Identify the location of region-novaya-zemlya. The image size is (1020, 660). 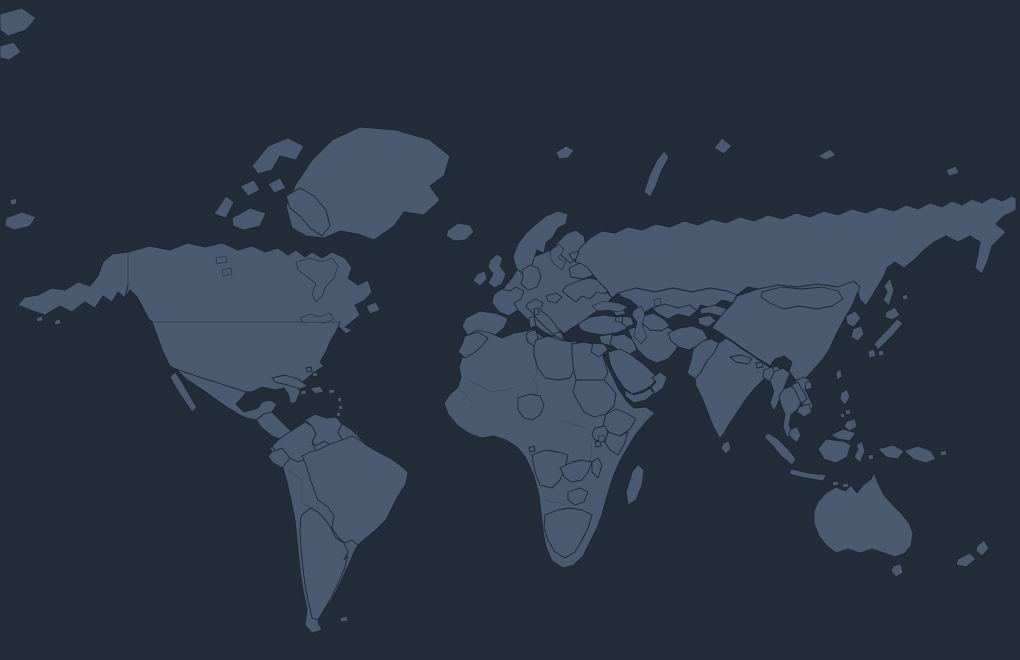
(656, 174).